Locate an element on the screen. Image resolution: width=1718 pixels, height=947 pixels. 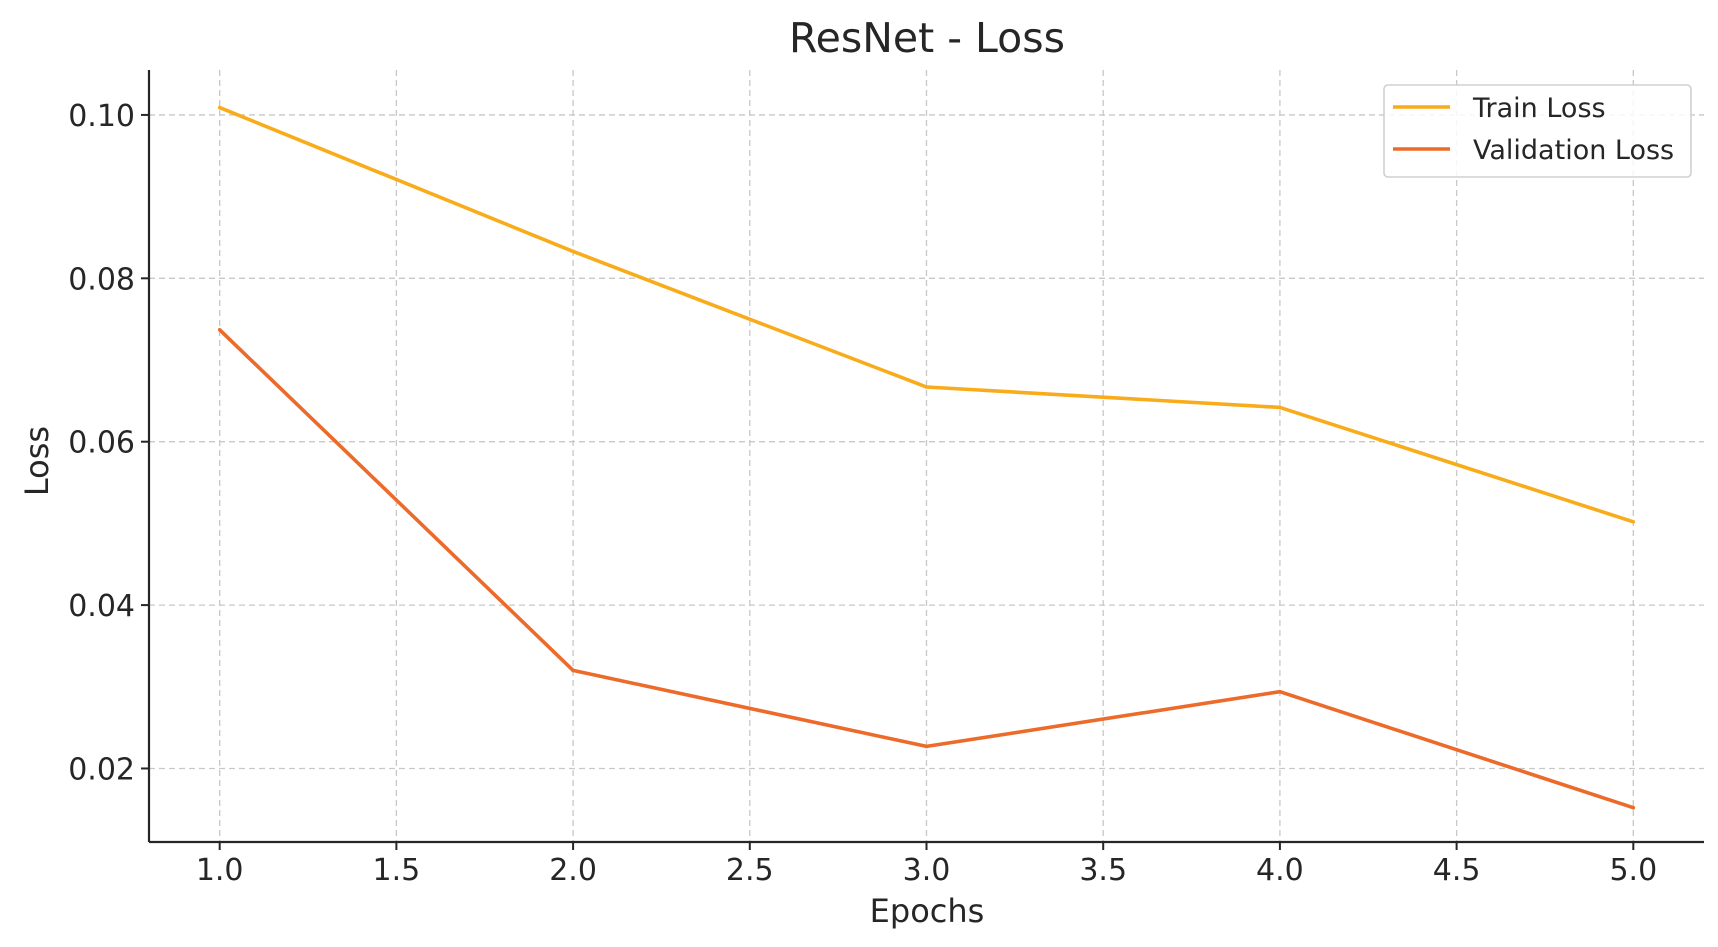
x-tick-label-2: 2.0 is located at coordinates (573, 870).